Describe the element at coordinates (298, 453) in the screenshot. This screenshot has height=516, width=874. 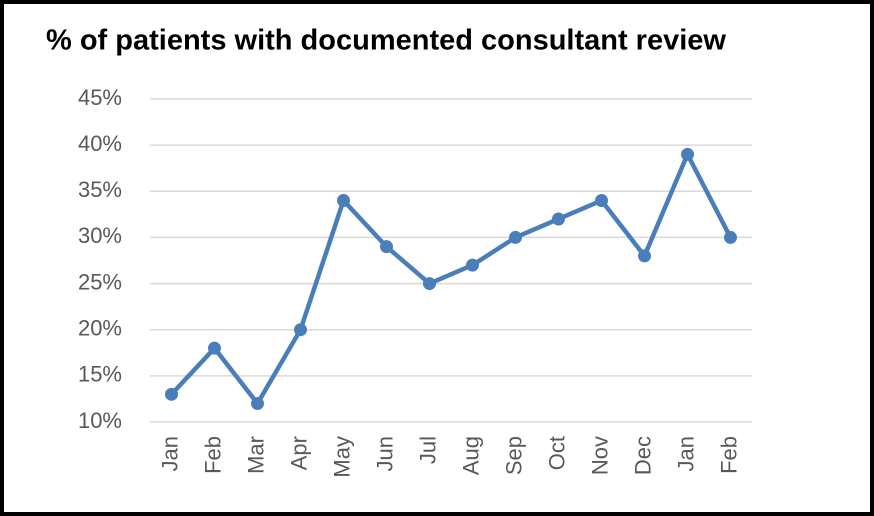
I see `x-tick-label: Apr` at that location.